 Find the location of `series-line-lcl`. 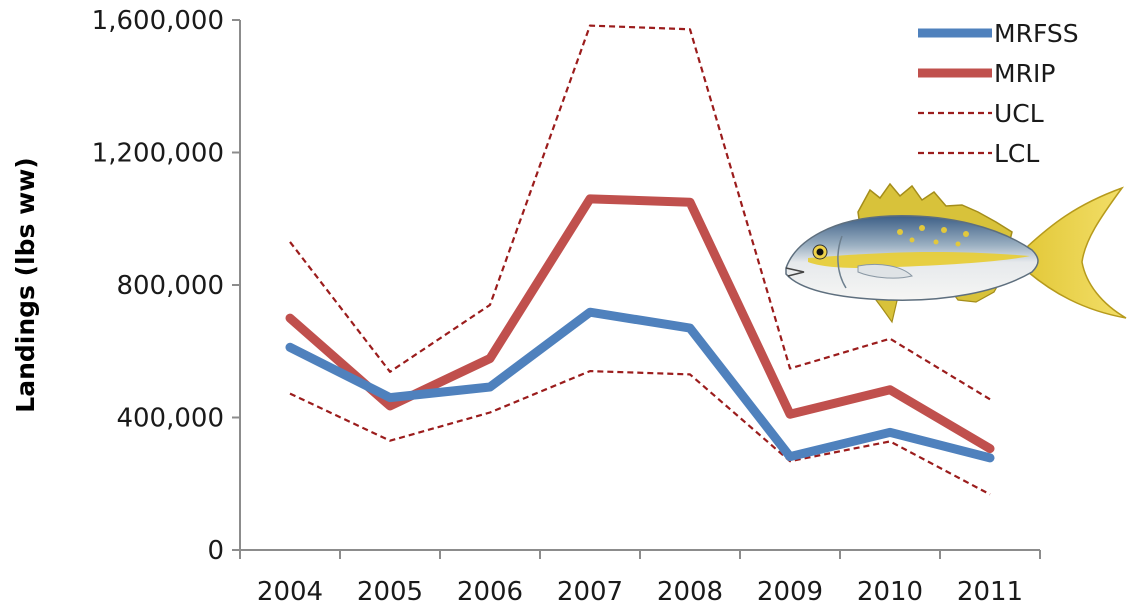

series-line-lcl is located at coordinates (640, 433).